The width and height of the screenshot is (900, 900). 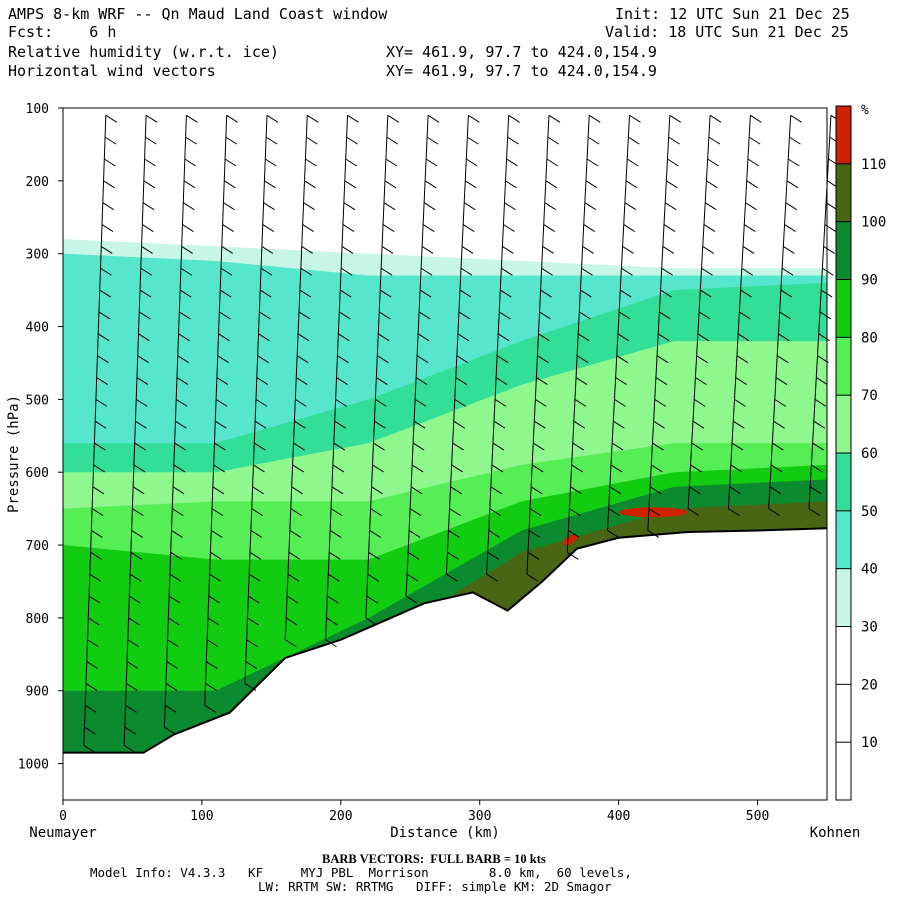 What do you see at coordinates (201, 816) in the screenshot?
I see `x-tick-label: 100` at bounding box center [201, 816].